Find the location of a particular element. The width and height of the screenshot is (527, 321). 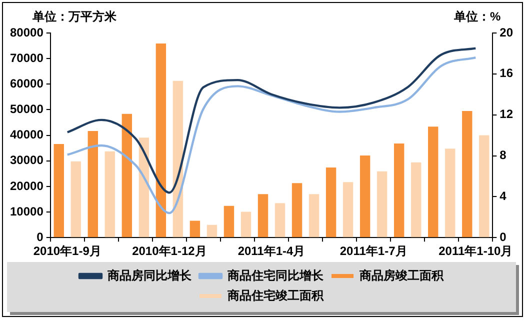

y2-axis-title: 单位：% is located at coordinates (476, 16).